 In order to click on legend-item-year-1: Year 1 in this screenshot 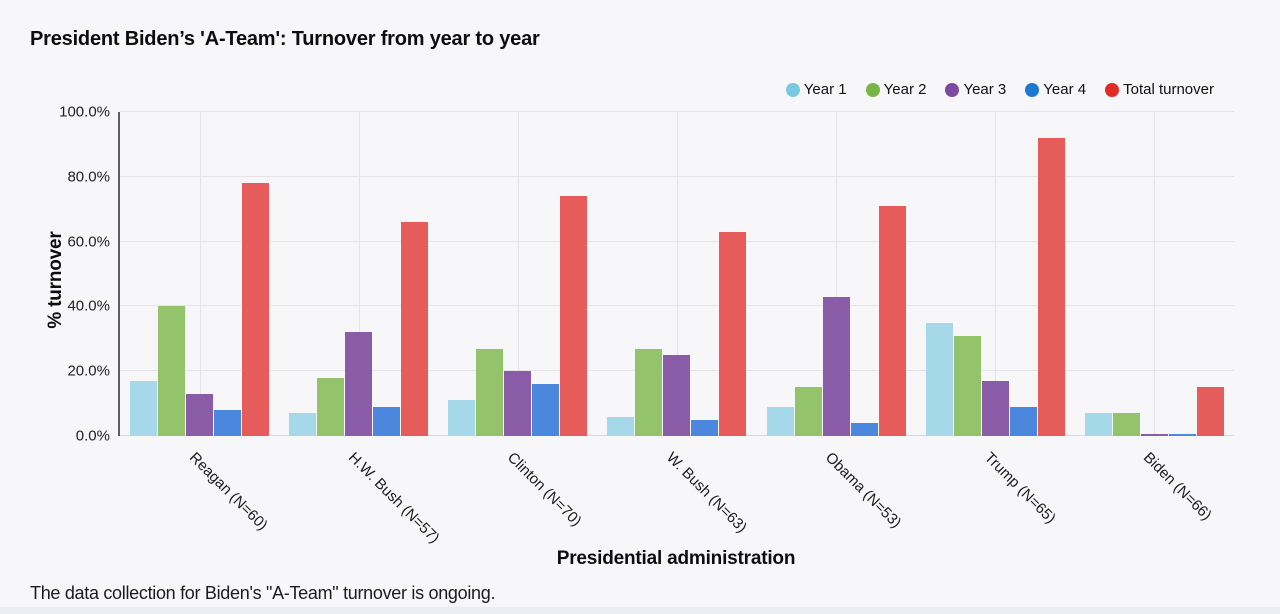, I will do `click(816, 89)`.